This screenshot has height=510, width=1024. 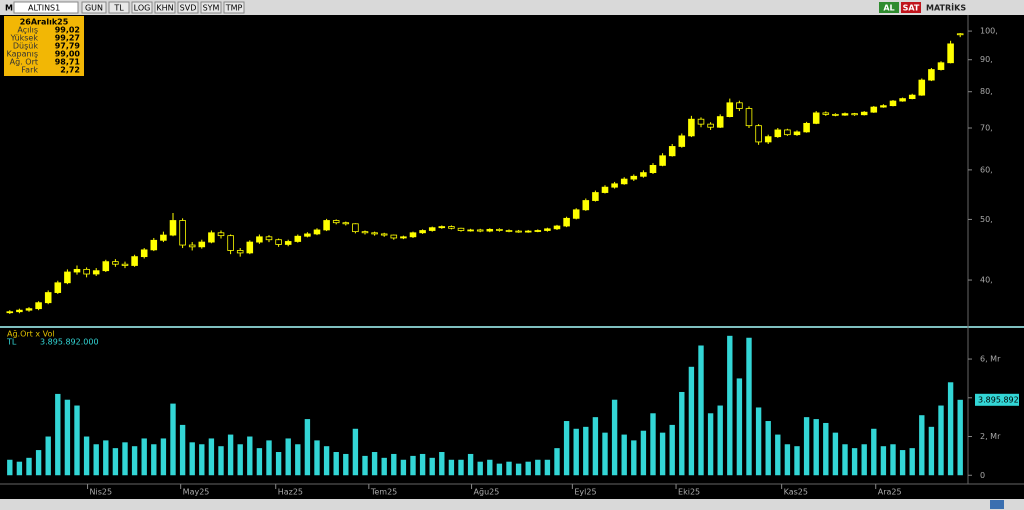 What do you see at coordinates (997, 504) in the screenshot?
I see `scroll-button` at bounding box center [997, 504].